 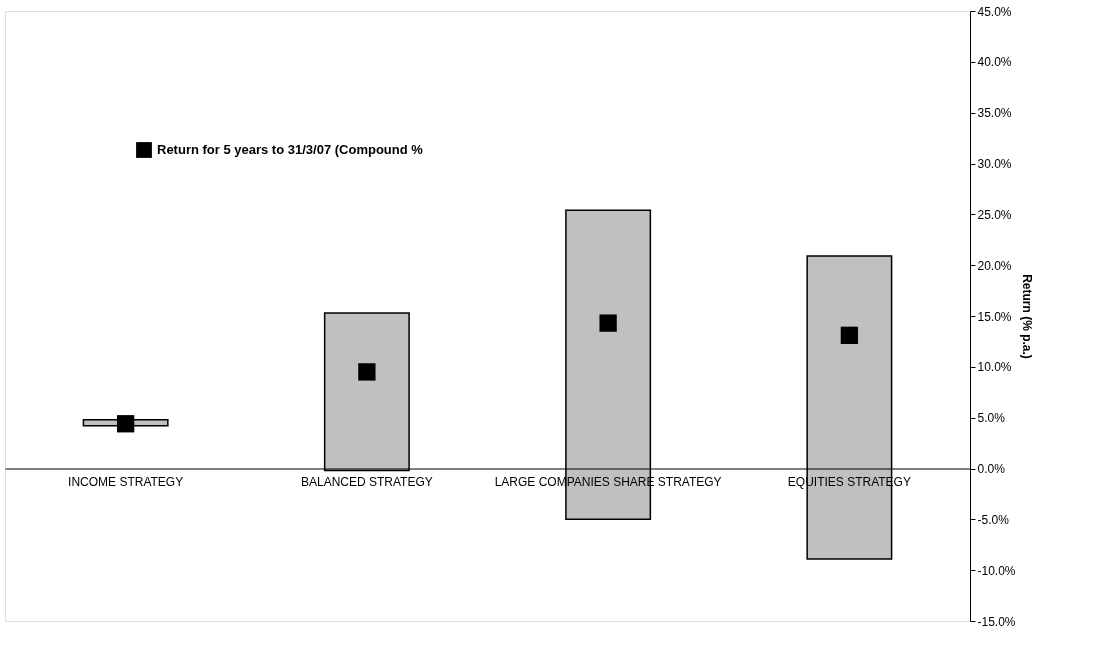 I want to click on y-tick-label: 30.0%, so click(x=994, y=164).